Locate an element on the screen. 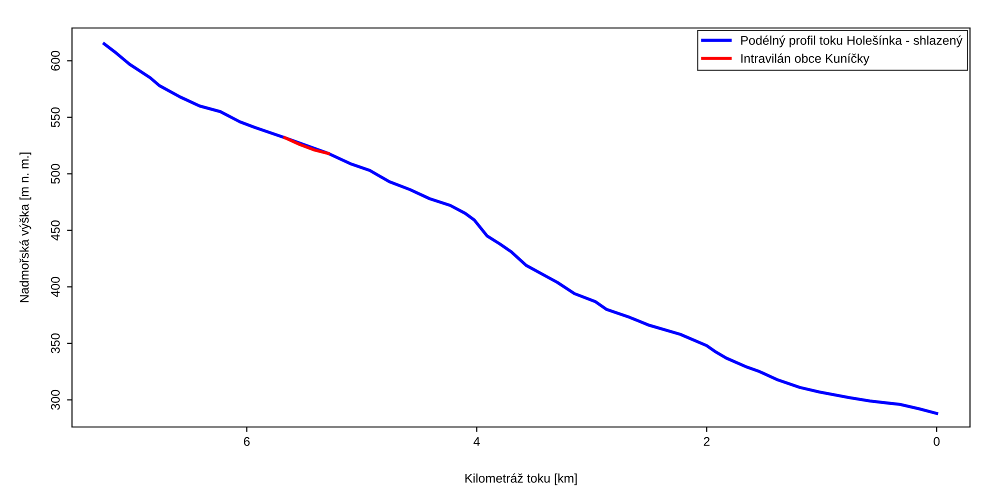  y-tick-label: 400 is located at coordinates (55, 286).